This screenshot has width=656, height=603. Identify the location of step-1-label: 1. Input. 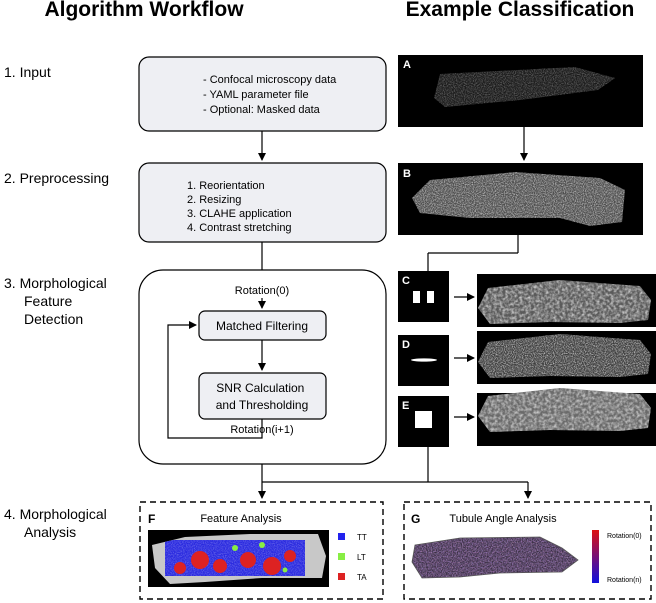
(27, 72).